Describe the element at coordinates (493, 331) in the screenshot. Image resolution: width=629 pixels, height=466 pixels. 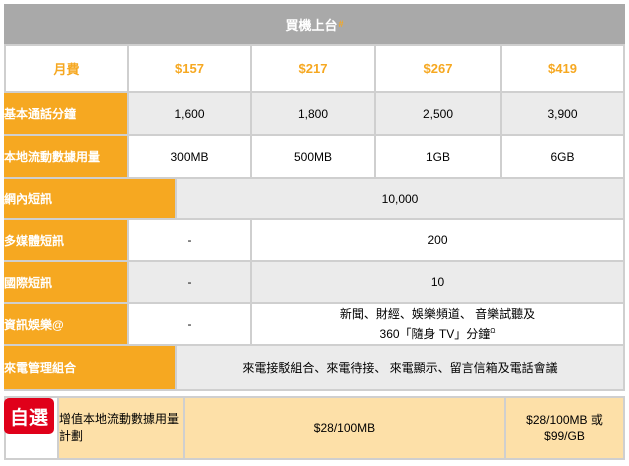
I see `infotainment-mark: Ω` at that location.